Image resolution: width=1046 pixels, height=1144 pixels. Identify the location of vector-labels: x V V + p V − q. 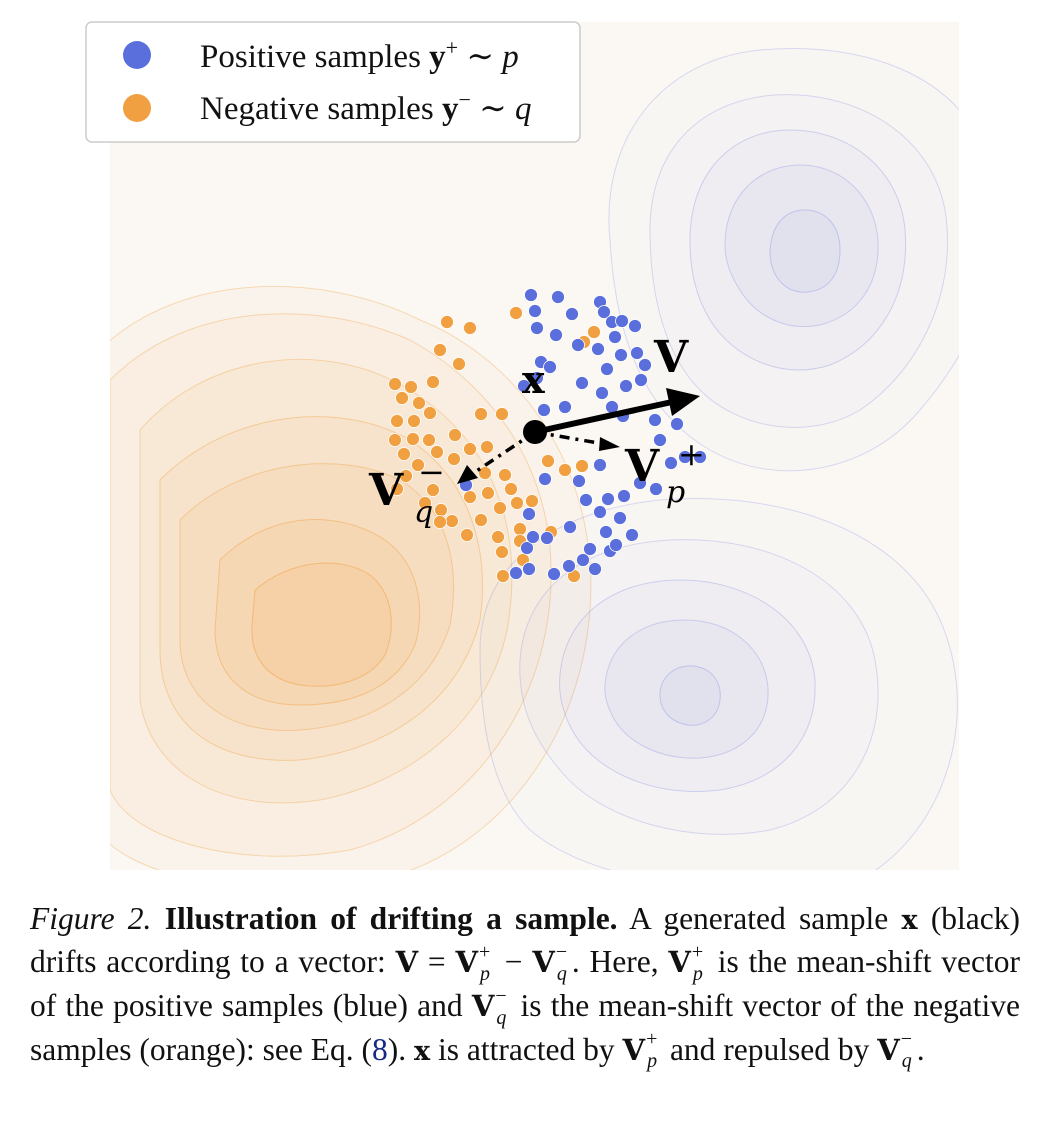
(536, 431).